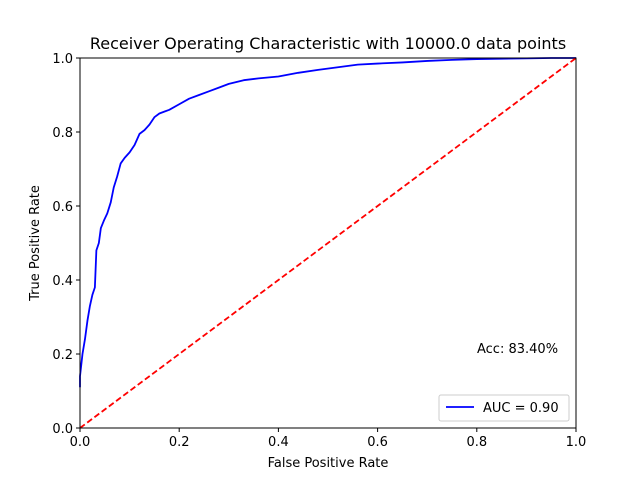  What do you see at coordinates (377, 442) in the screenshot?
I see `x-tick-label: 0.6` at bounding box center [377, 442].